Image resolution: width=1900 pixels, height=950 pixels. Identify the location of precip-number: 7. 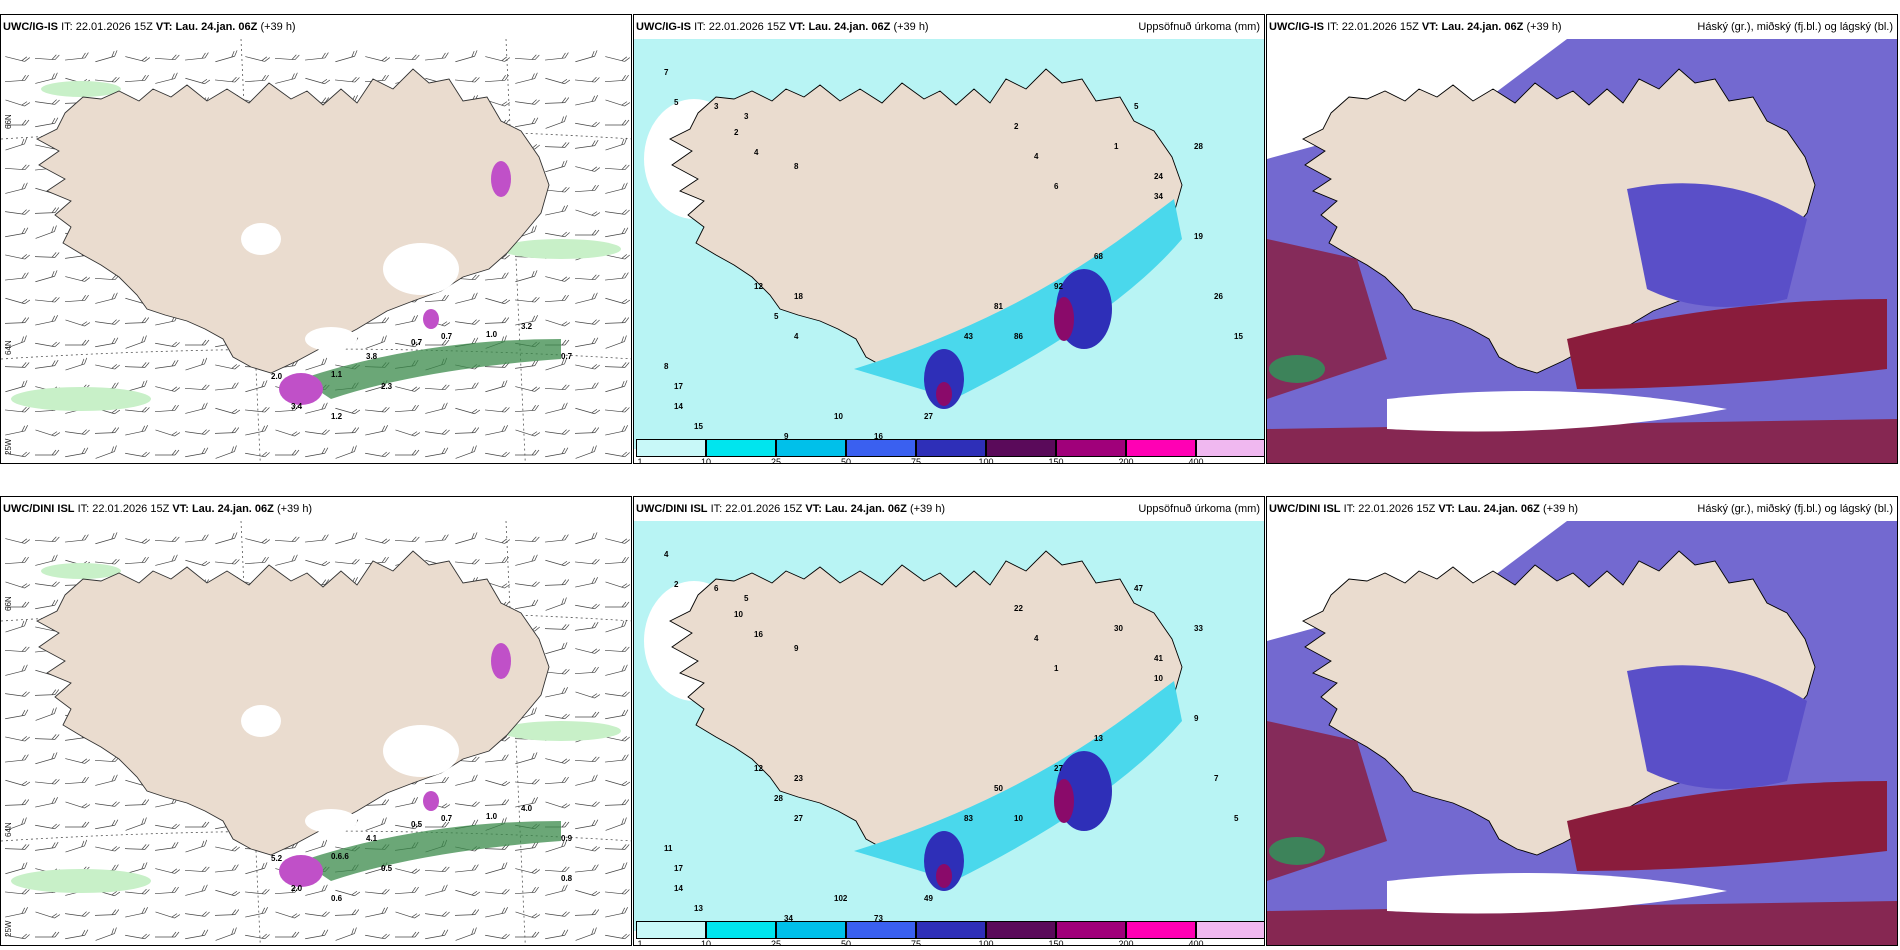
(666, 72).